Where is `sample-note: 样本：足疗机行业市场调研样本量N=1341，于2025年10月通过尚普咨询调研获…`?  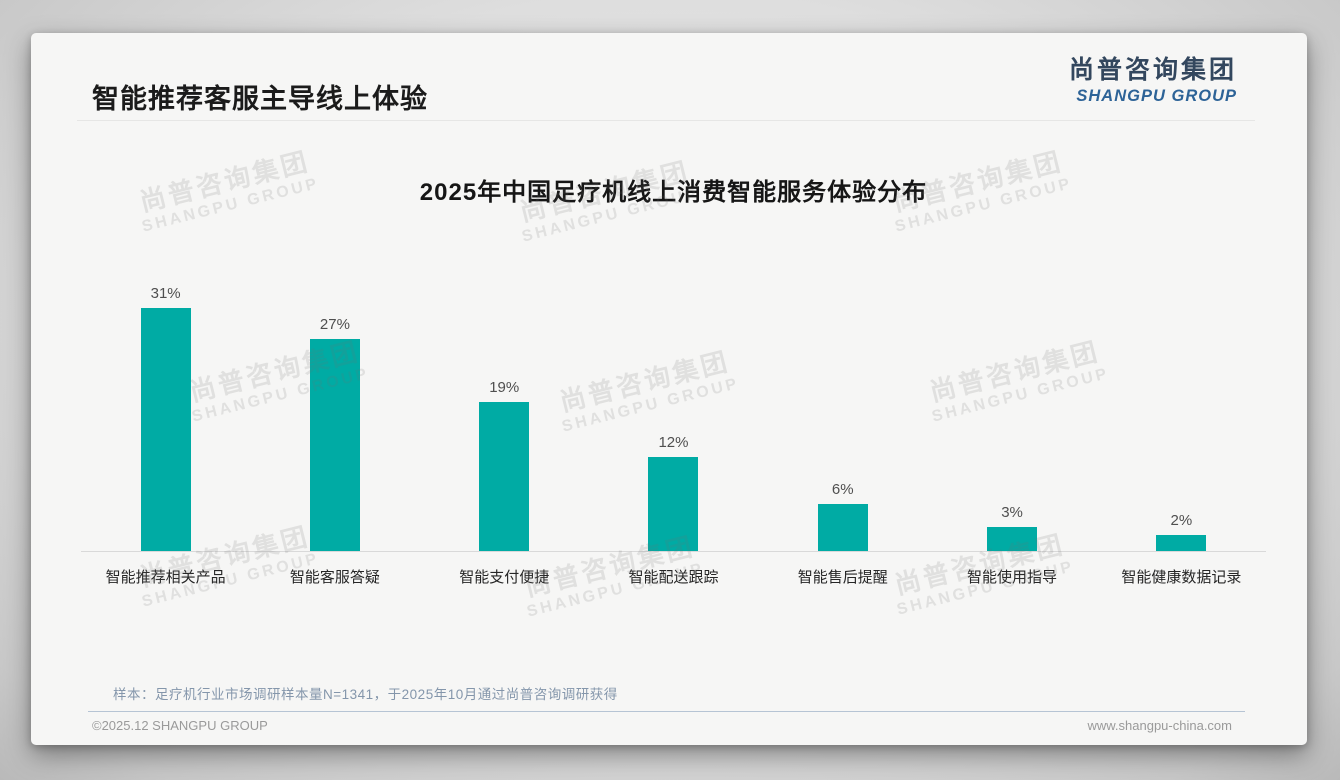
sample-note: 样本：足疗机行业市场调研样本量N=1341，于2025年10月通过尚普咨询调研获… is located at coordinates (365, 694).